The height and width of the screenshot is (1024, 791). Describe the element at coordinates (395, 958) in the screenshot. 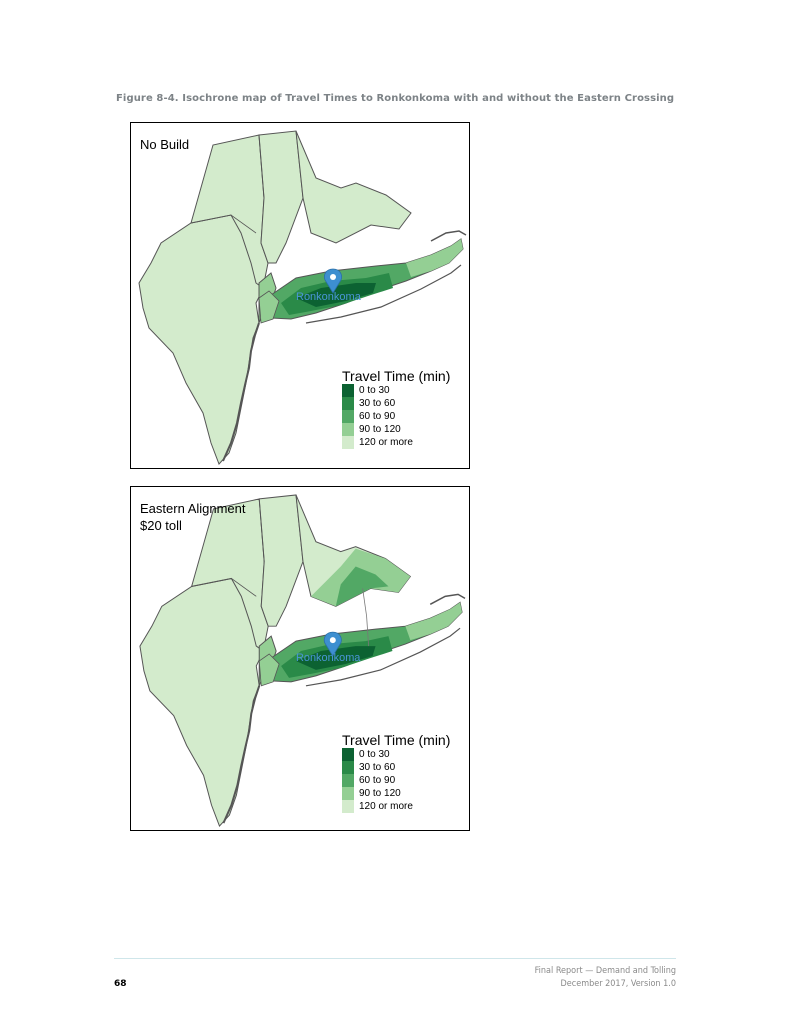

I see `footer-divider` at that location.